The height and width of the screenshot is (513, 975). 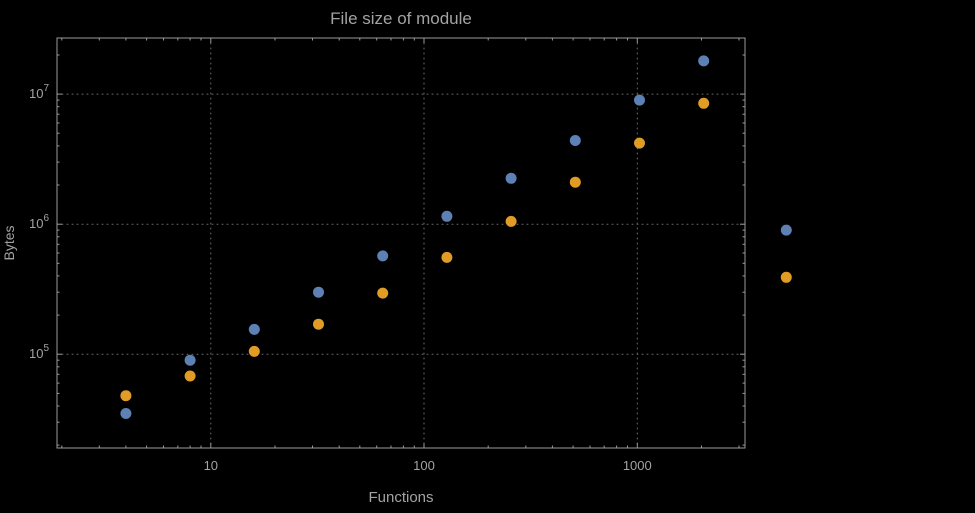 What do you see at coordinates (424, 465) in the screenshot?
I see `x-tick-label: 100` at bounding box center [424, 465].